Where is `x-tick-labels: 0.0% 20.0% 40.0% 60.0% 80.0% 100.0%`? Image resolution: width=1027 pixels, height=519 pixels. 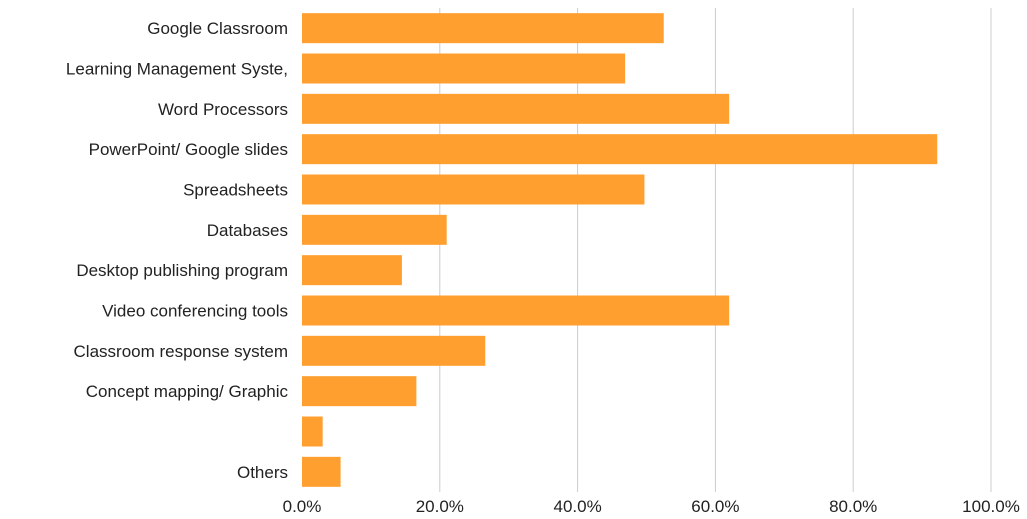
x-tick-labels: 0.0% 20.0% 40.0% 60.0% 80.0% 100.0% is located at coordinates (651, 506).